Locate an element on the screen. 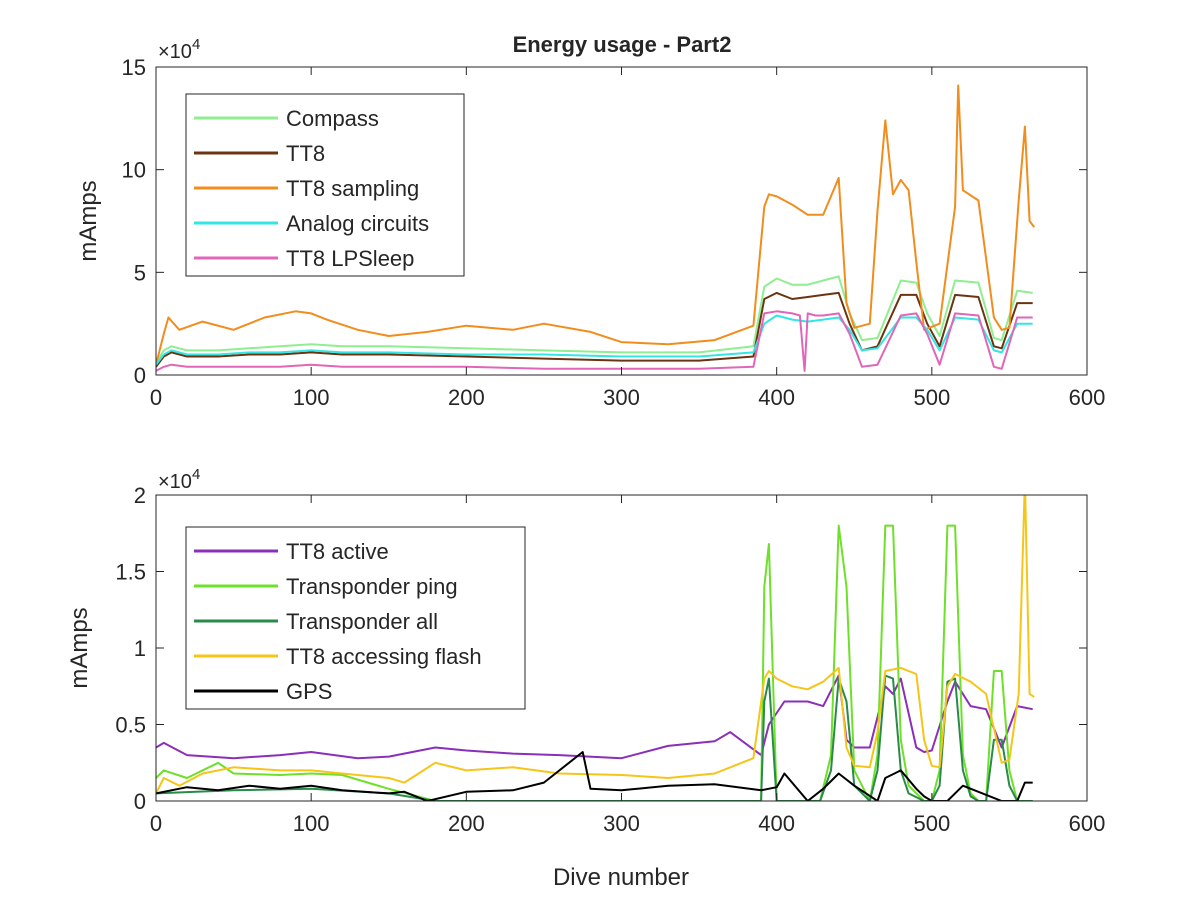 This screenshot has height=900, width=1200. series-line-tt8-lpsleep is located at coordinates (594, 341).